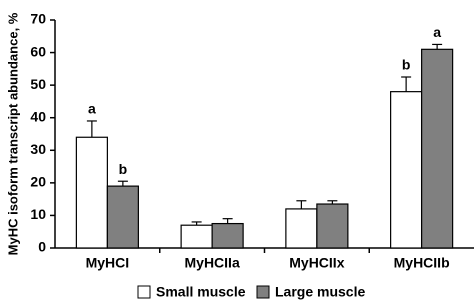  Describe the element at coordinates (38, 19) in the screenshot. I see `y-tick-label: 70` at that location.